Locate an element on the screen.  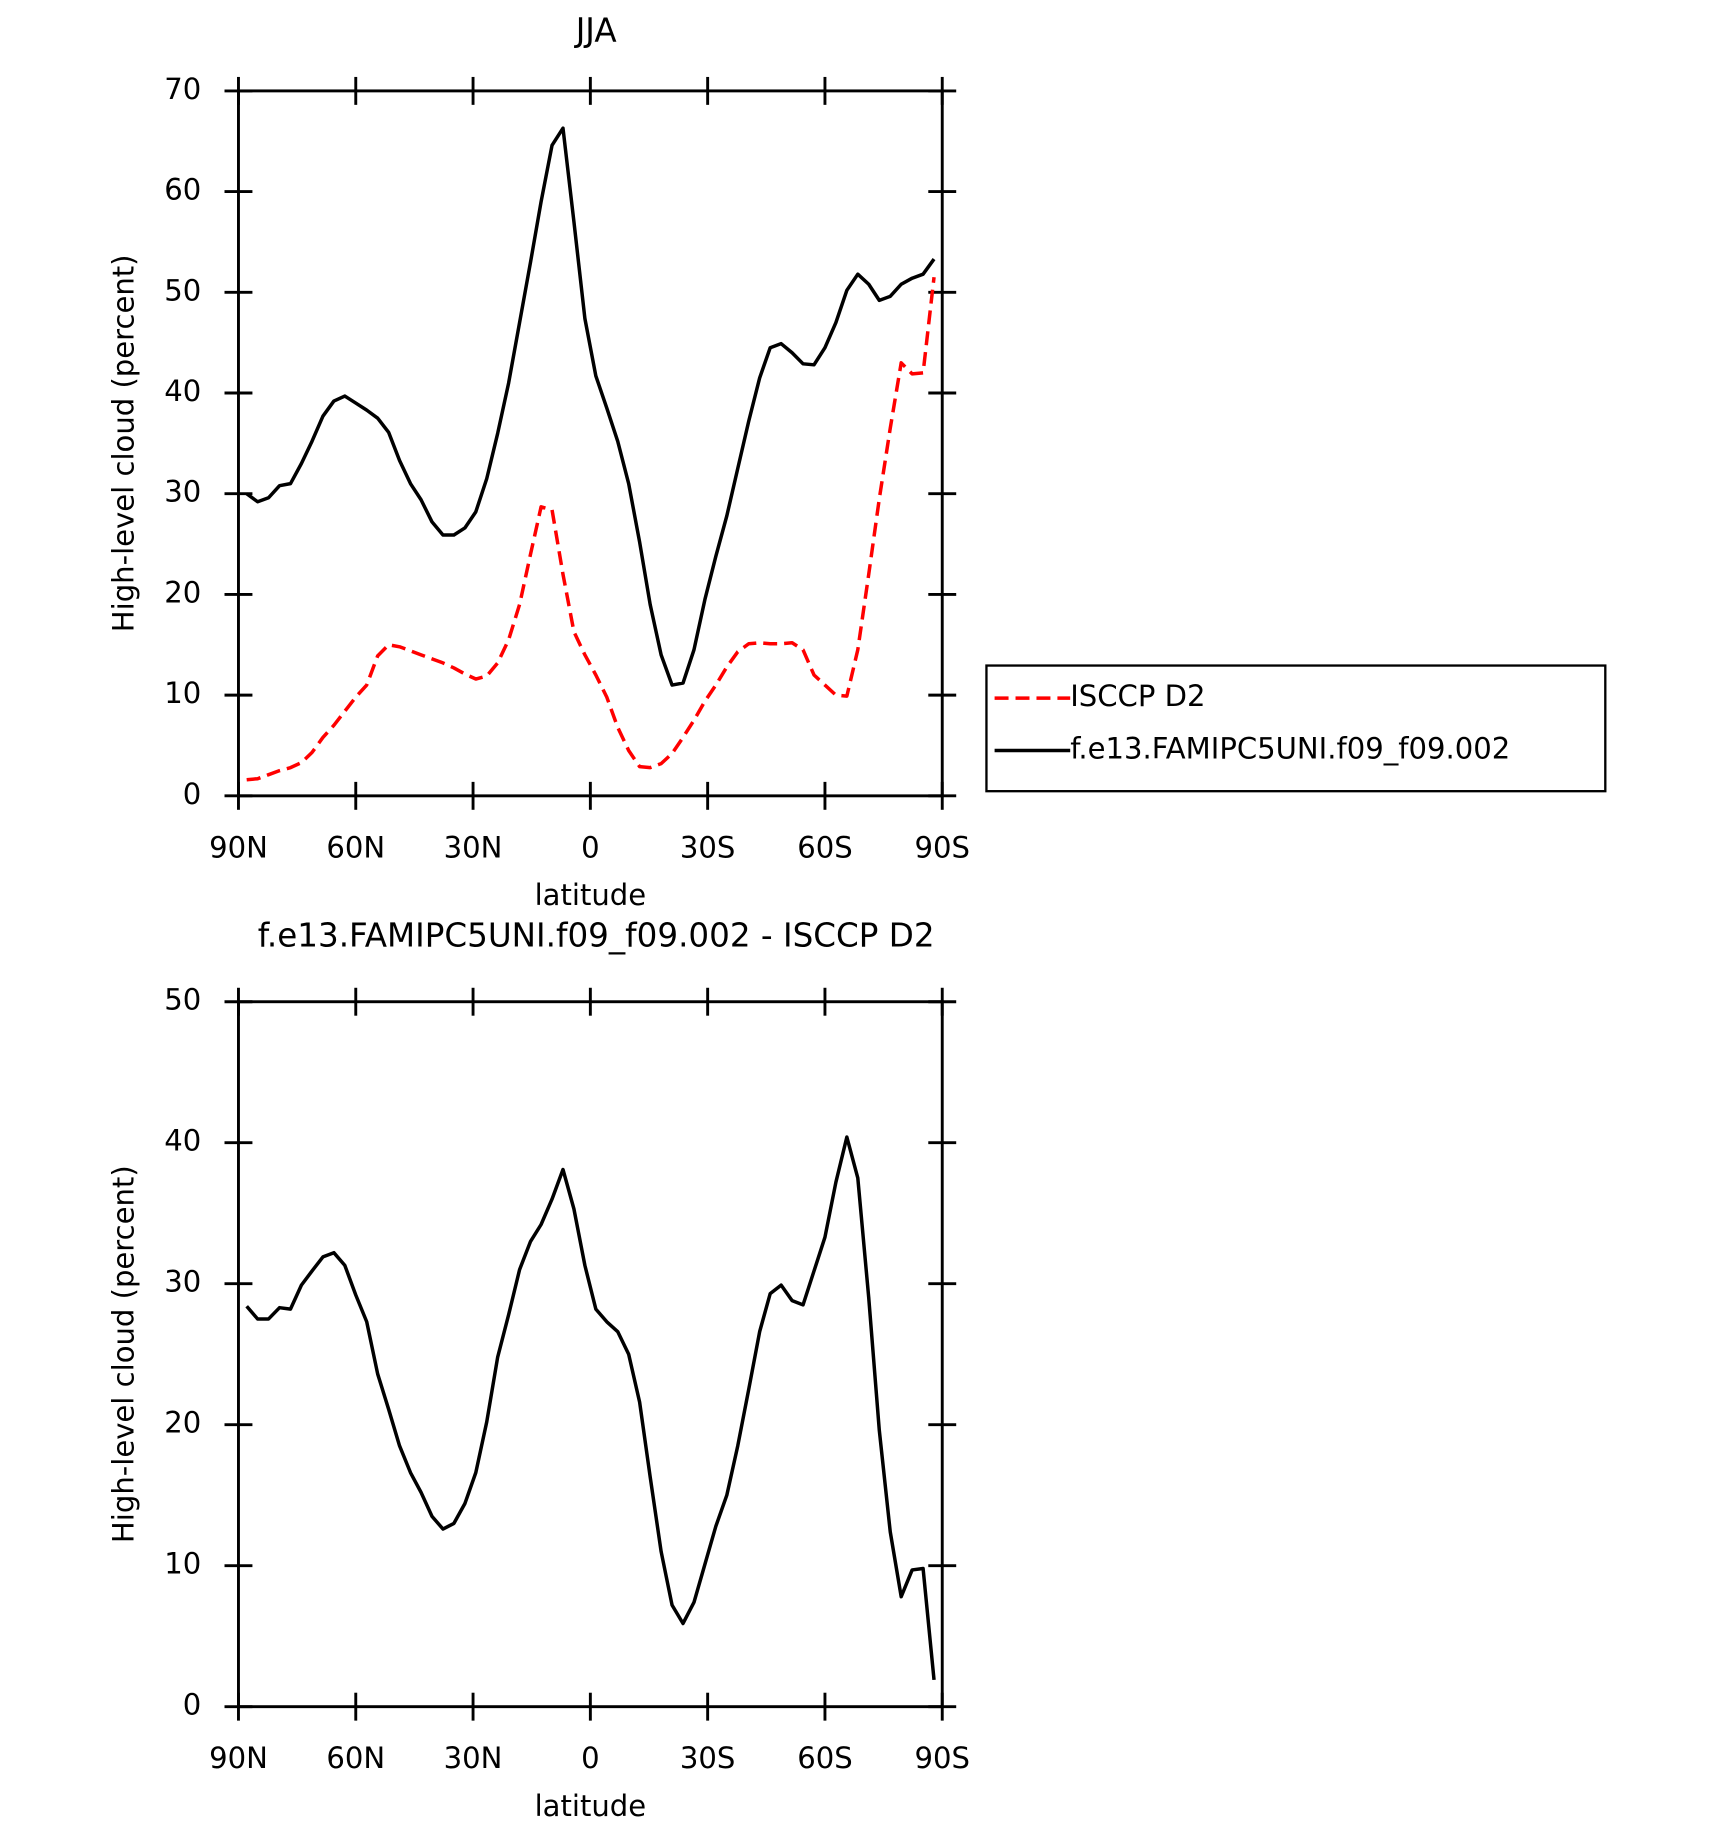
y-tick-label: 60 is located at coordinates (182, 190).